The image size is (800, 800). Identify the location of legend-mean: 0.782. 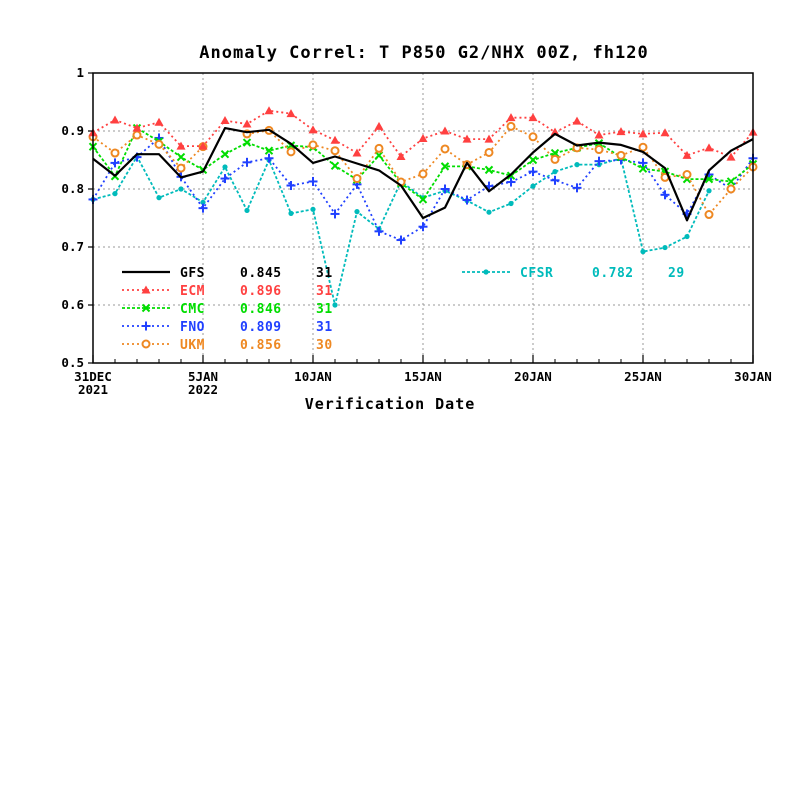
(613, 273).